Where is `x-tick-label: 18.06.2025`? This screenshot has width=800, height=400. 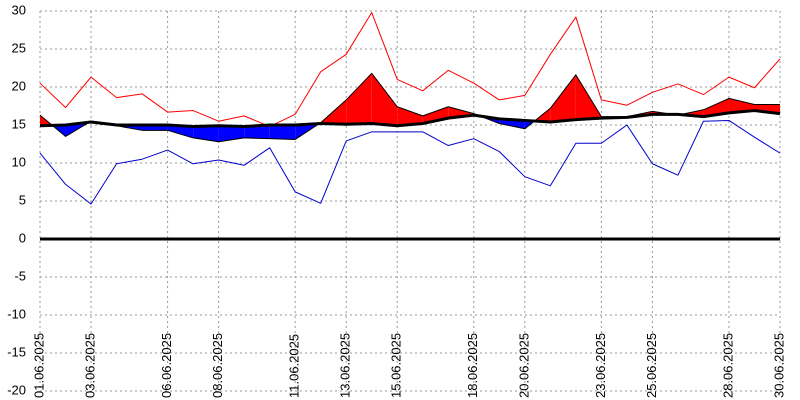
x-tick-label: 18.06.2025 is located at coordinates (472, 365).